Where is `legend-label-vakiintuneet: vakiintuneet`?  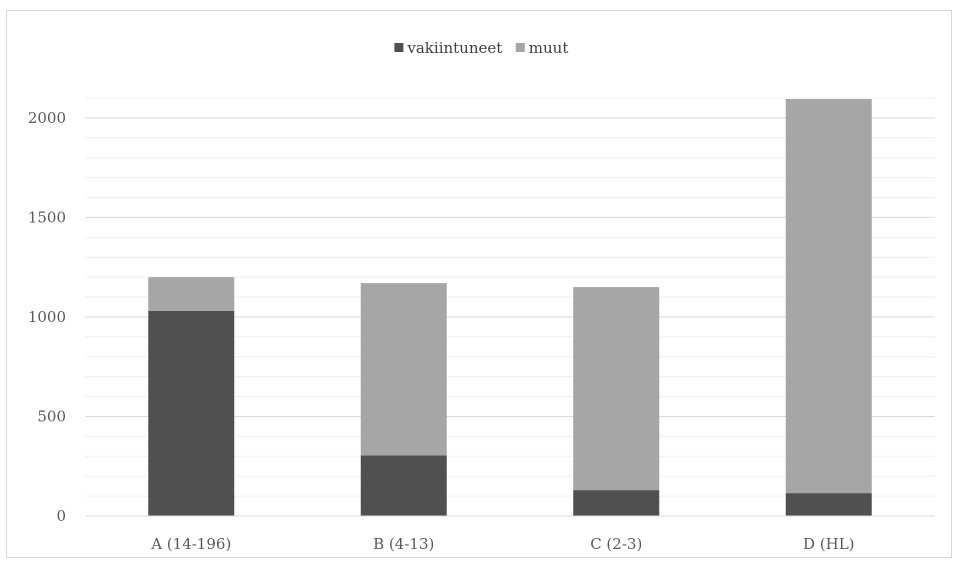
legend-label-vakiintuneet: vakiintuneet is located at coordinates (454, 48).